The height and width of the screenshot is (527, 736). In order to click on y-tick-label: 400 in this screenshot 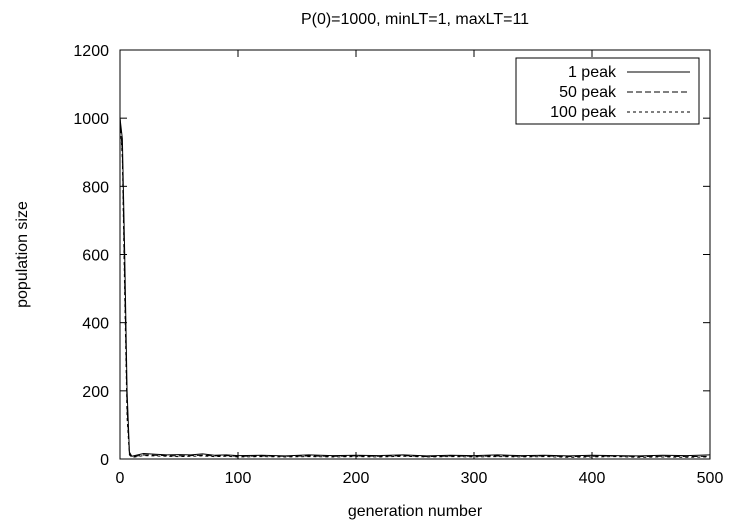, I will do `click(95, 324)`.